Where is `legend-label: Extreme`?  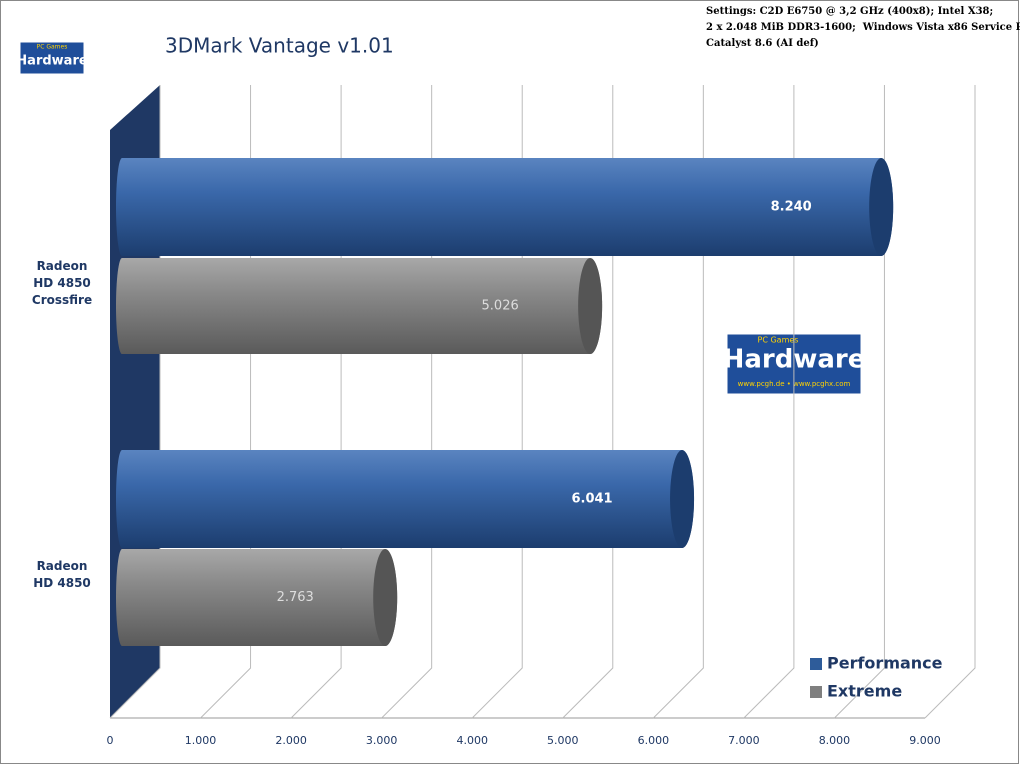
legend-label: Extreme is located at coordinates (864, 691).